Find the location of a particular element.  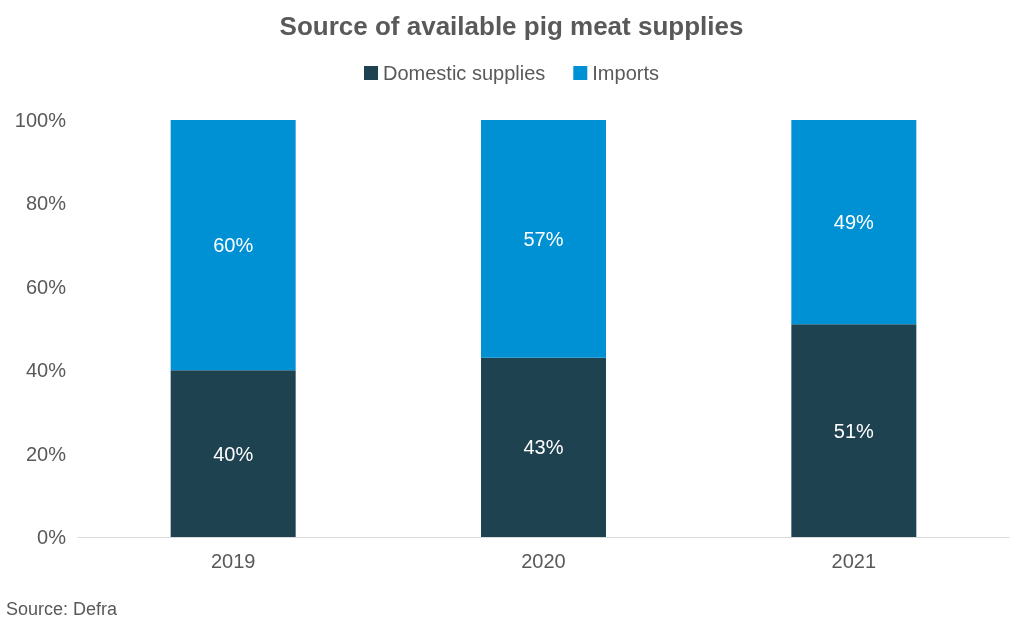

legend-label: Domestic supplies is located at coordinates (464, 73).